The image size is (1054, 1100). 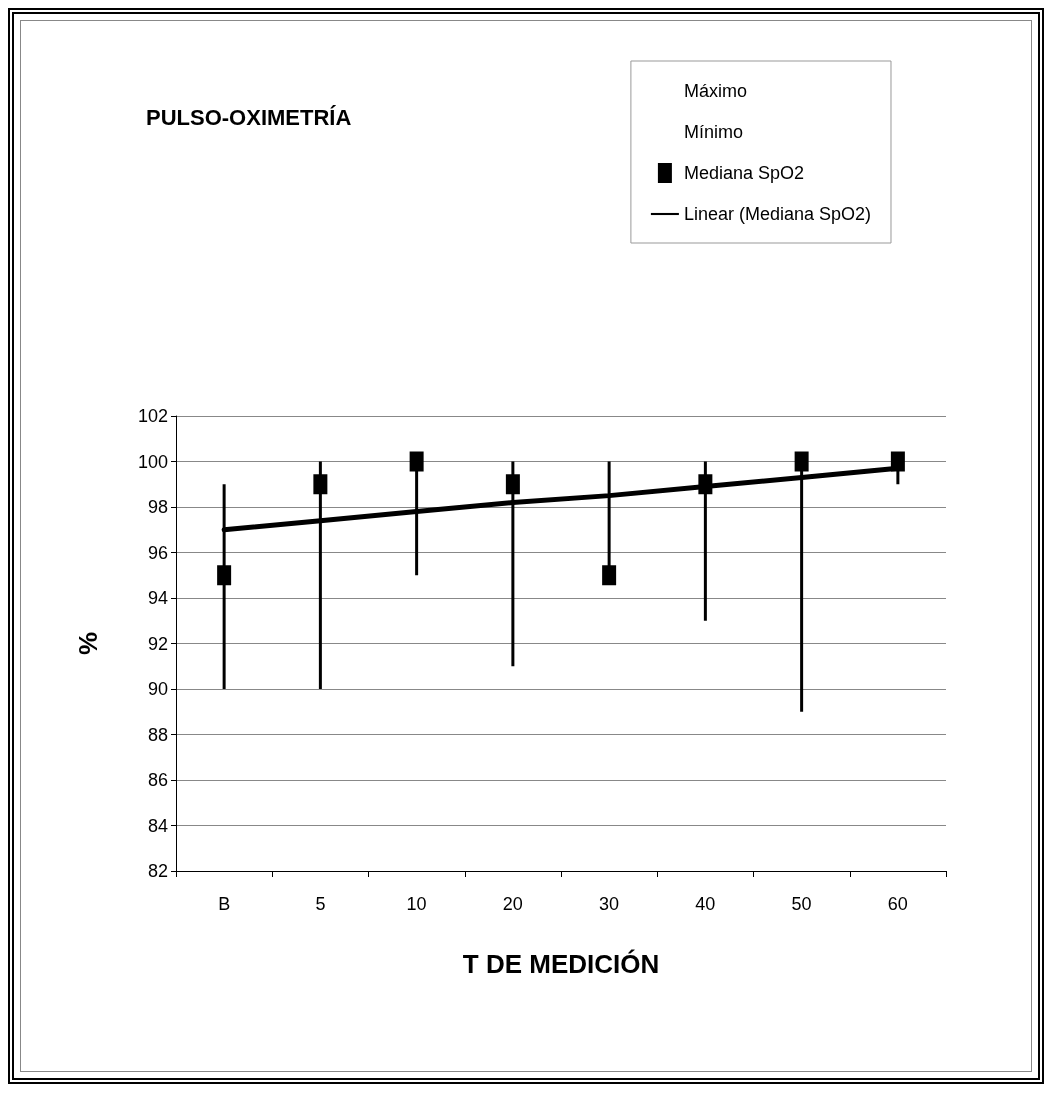 What do you see at coordinates (715, 91) in the screenshot?
I see `legend-label: Máximo` at bounding box center [715, 91].